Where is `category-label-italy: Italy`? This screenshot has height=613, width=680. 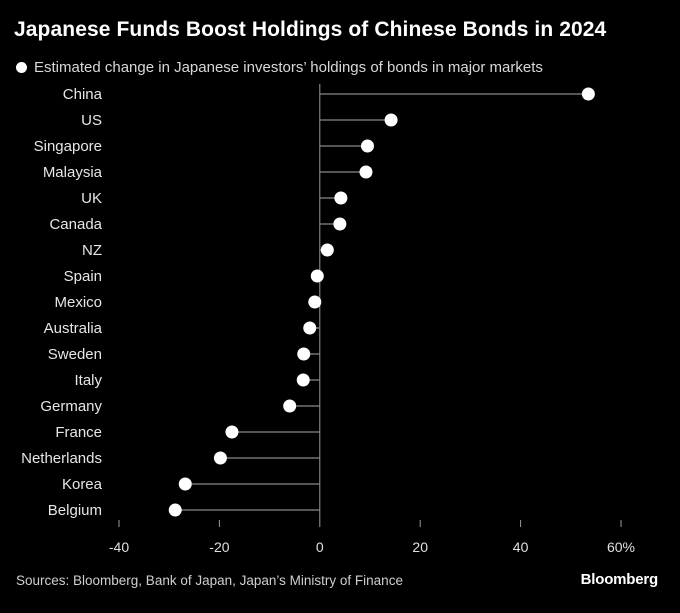 category-label-italy: Italy is located at coordinates (88, 380).